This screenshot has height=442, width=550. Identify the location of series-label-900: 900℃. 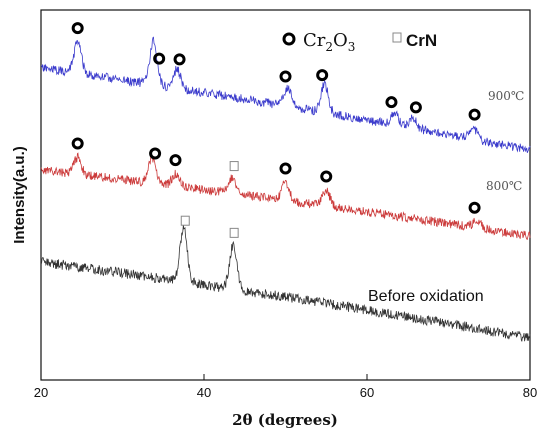
(506, 96).